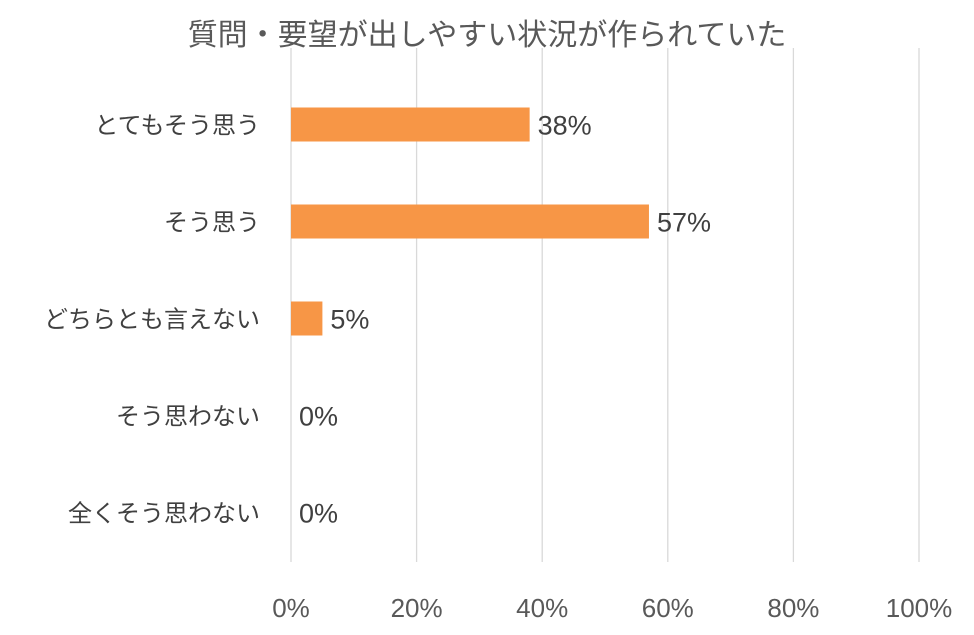 The image size is (974, 635). I want to click on category-label: どちらとも言えない, so click(152, 320).